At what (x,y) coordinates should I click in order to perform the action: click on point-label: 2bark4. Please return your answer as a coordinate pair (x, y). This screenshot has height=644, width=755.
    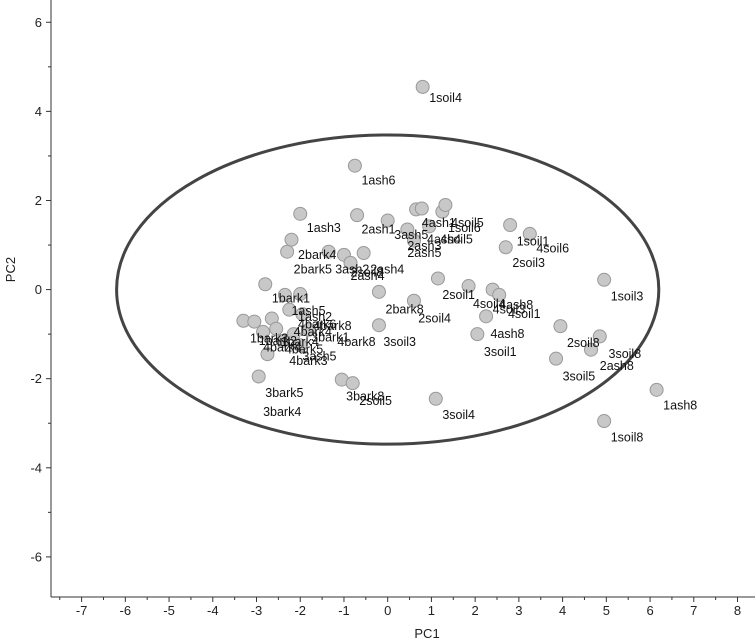
    Looking at the image, I should click on (317, 255).